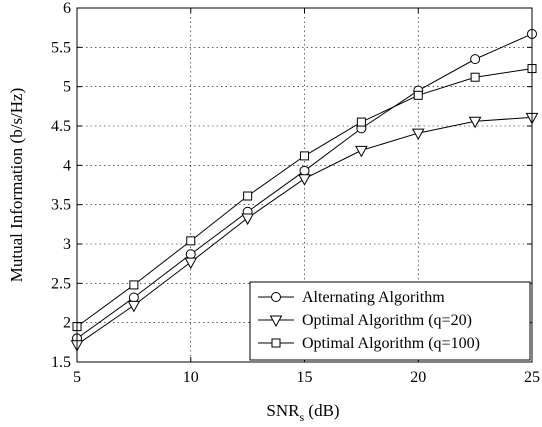 The width and height of the screenshot is (542, 427). I want to click on x-axis-title: SNRs (dB), so click(302, 412).